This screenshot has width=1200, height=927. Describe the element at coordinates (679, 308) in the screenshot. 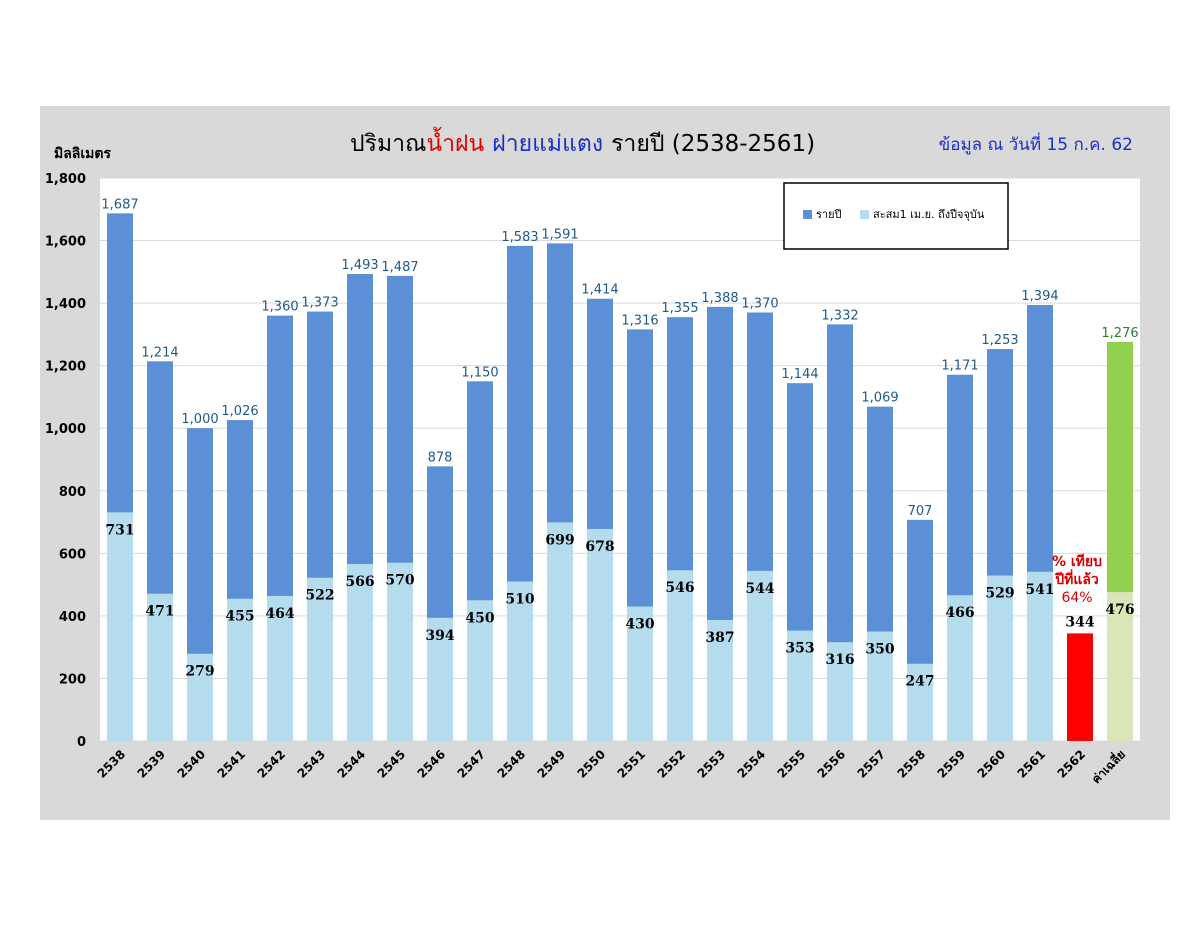

I see `data-label-annual: 1,355` at that location.